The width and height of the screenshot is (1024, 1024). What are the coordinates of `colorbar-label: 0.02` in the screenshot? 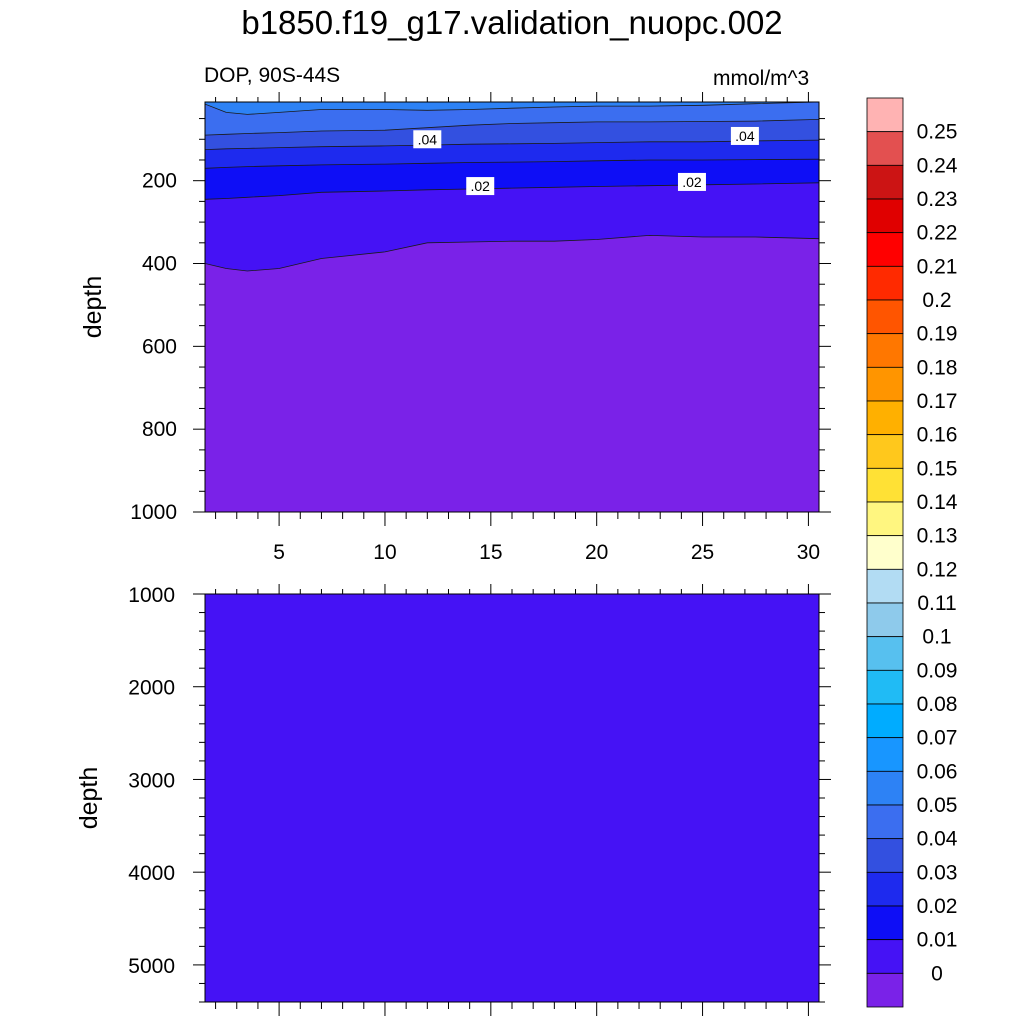 It's located at (937, 906).